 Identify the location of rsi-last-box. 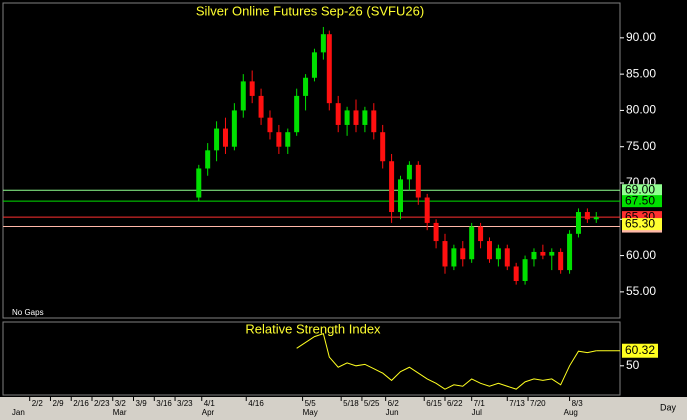
(640, 350).